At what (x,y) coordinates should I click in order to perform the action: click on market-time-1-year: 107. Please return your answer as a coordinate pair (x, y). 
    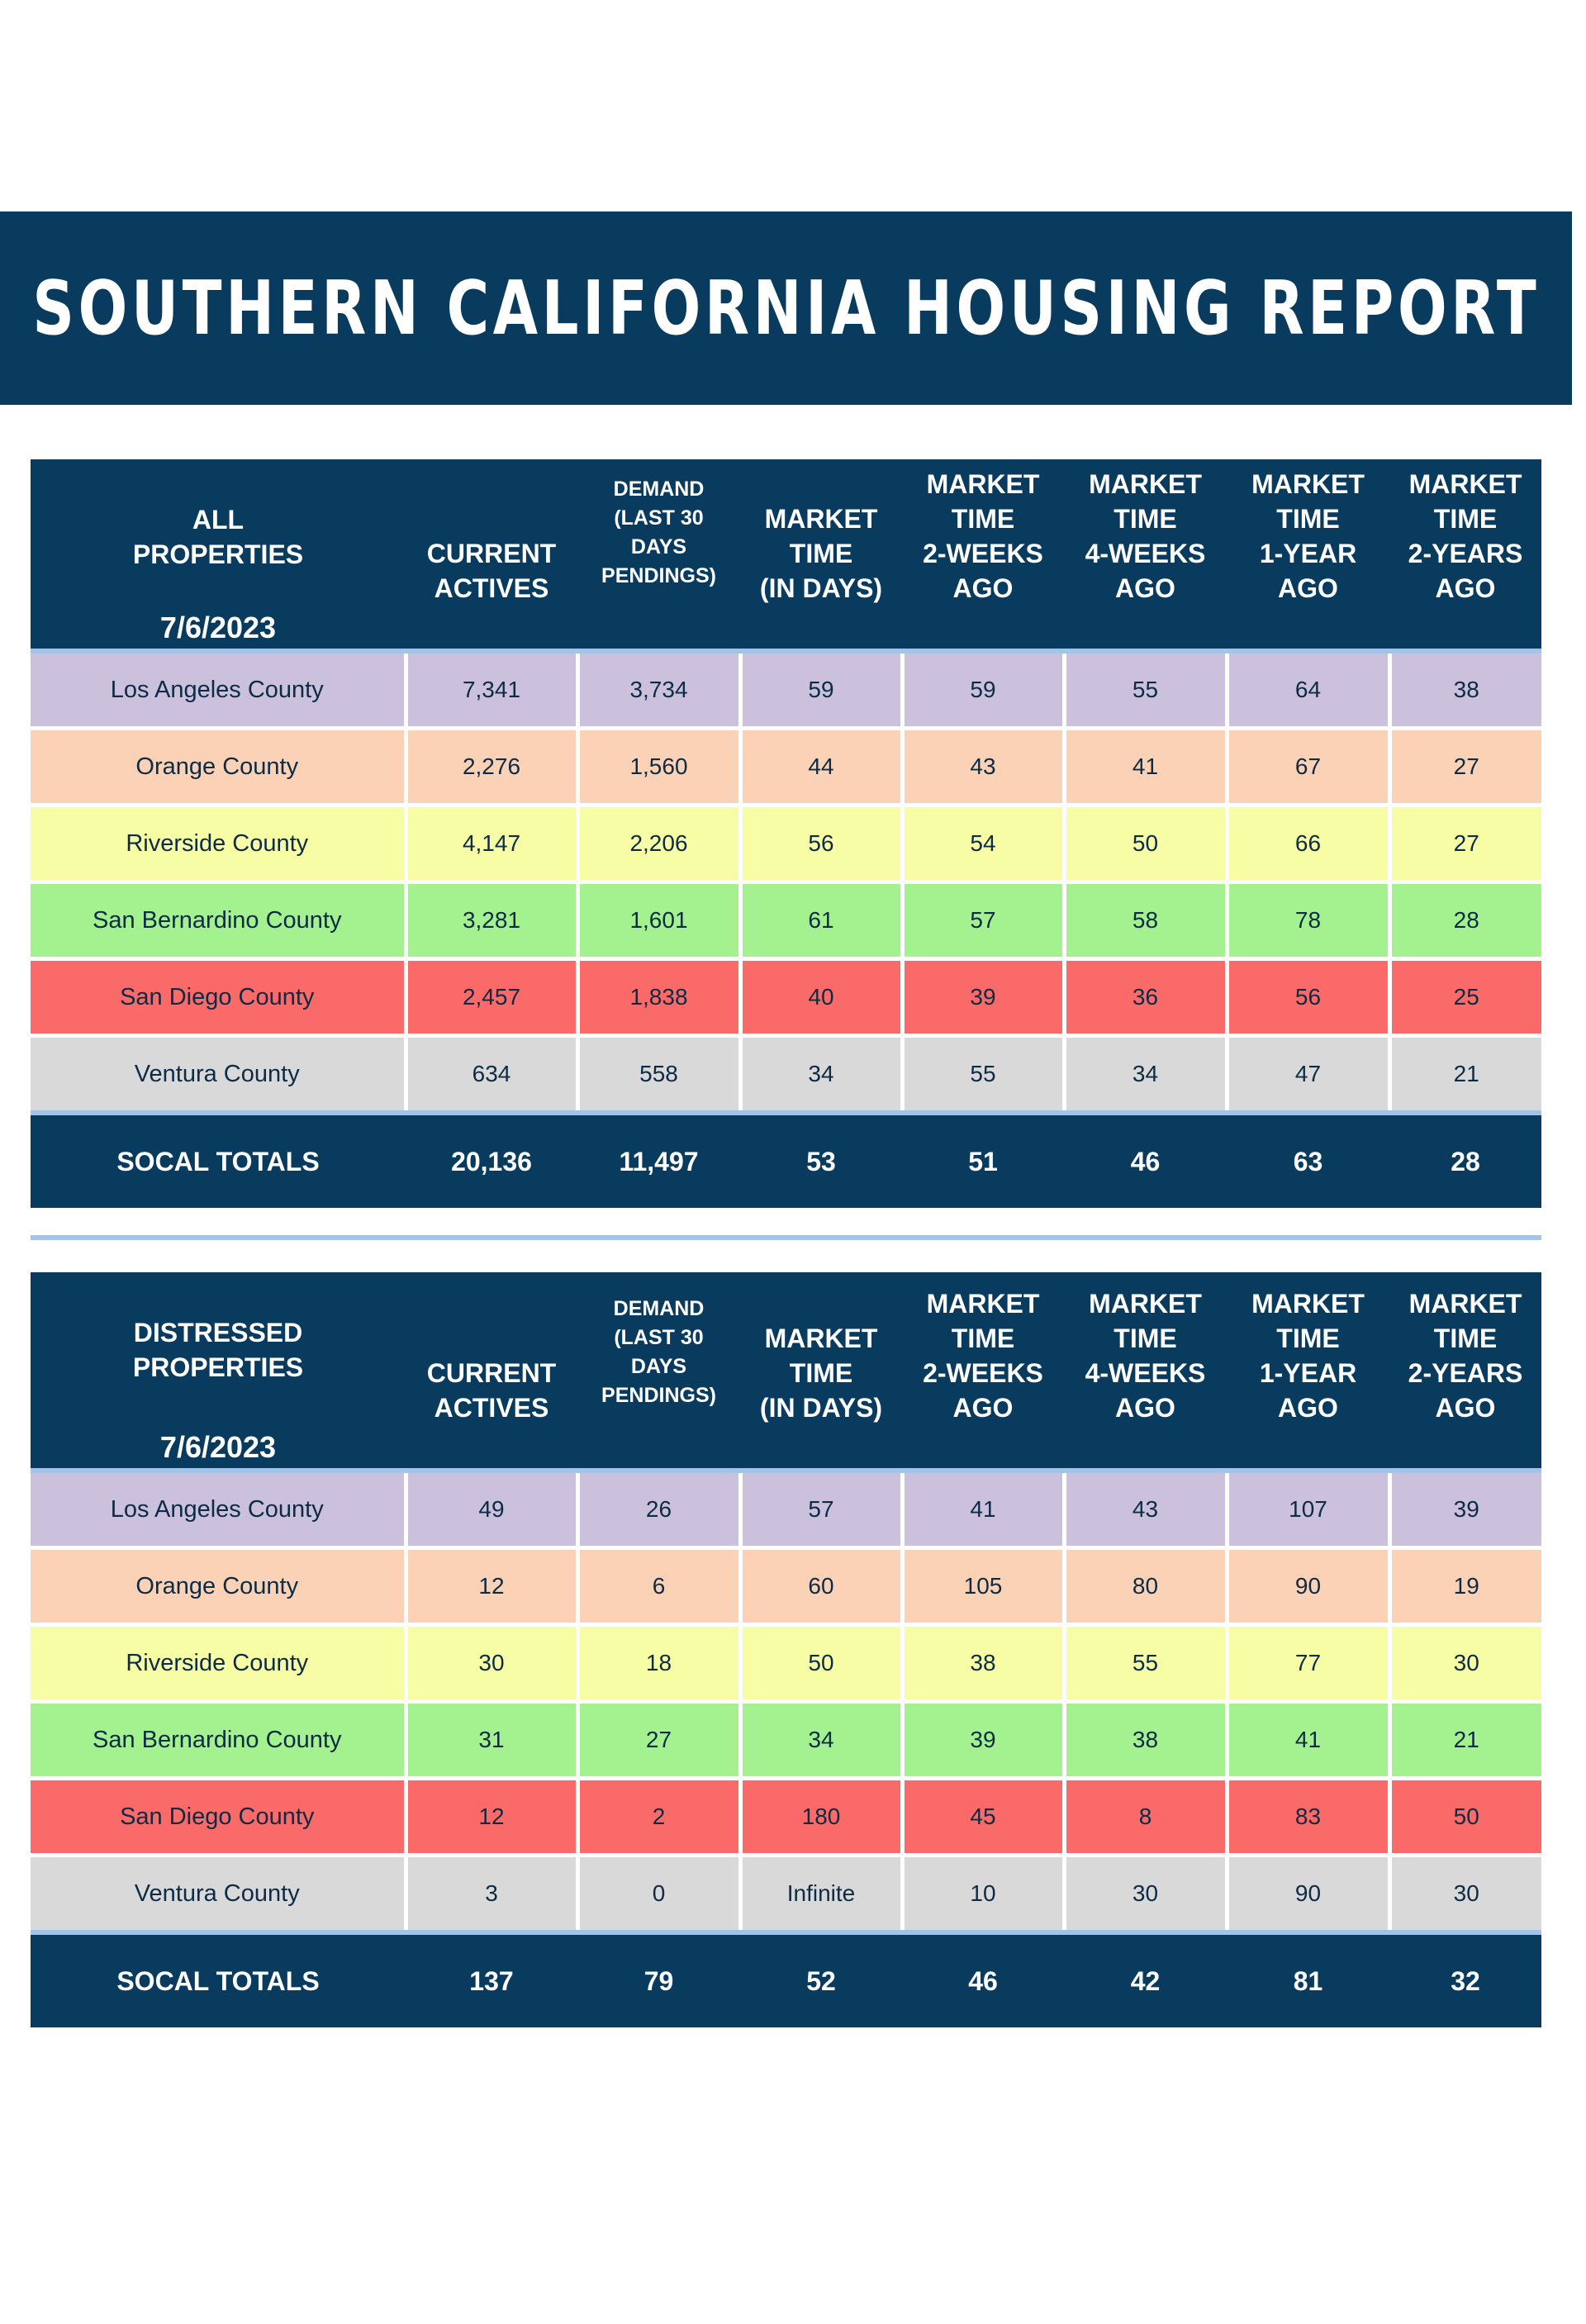
    Looking at the image, I should click on (1309, 1511).